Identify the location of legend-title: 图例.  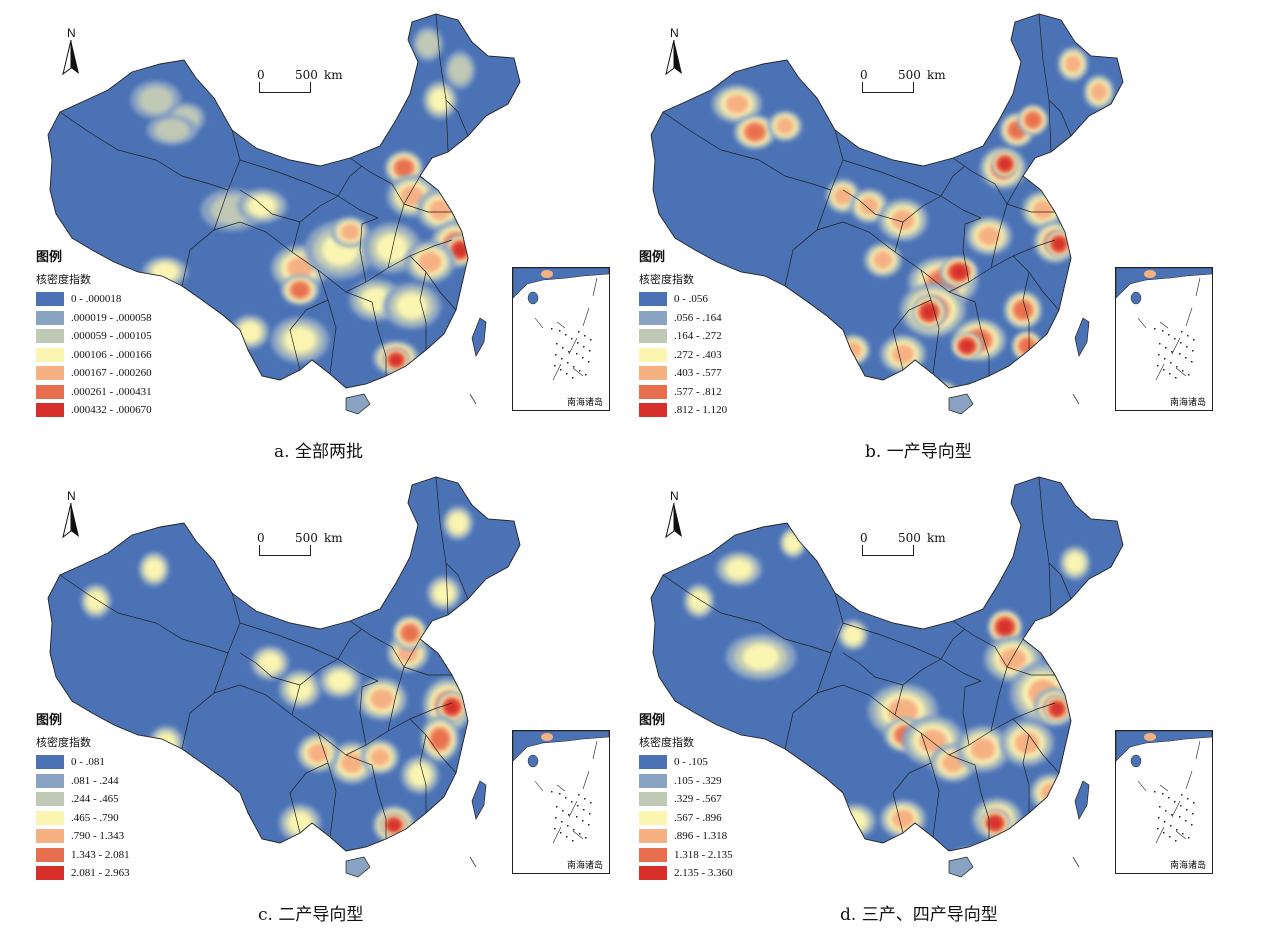
(49, 720).